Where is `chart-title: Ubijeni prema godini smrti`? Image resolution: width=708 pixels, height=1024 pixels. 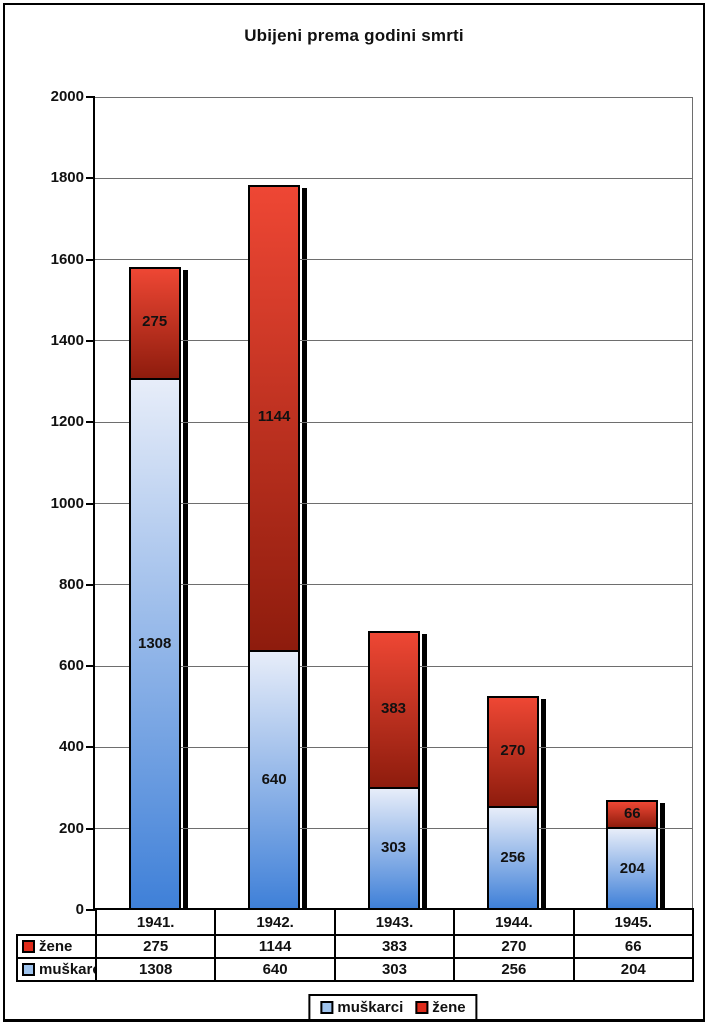 chart-title: Ubijeni prema godini smrti is located at coordinates (354, 35).